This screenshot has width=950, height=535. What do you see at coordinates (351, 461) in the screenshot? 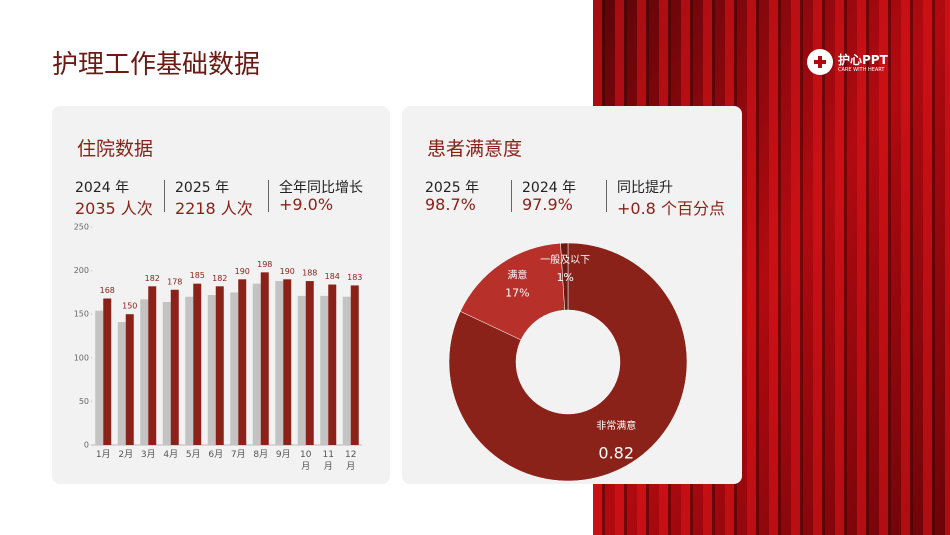
I see `x-tick-label: 12月` at bounding box center [351, 461].